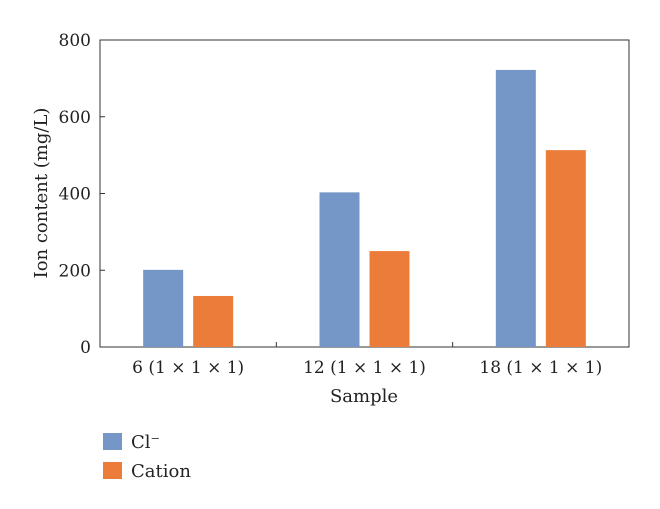 Image resolution: width=660 pixels, height=509 pixels. What do you see at coordinates (364, 368) in the screenshot?
I see `x-tick-label: 12 (1 × 1 × 1)` at bounding box center [364, 368].